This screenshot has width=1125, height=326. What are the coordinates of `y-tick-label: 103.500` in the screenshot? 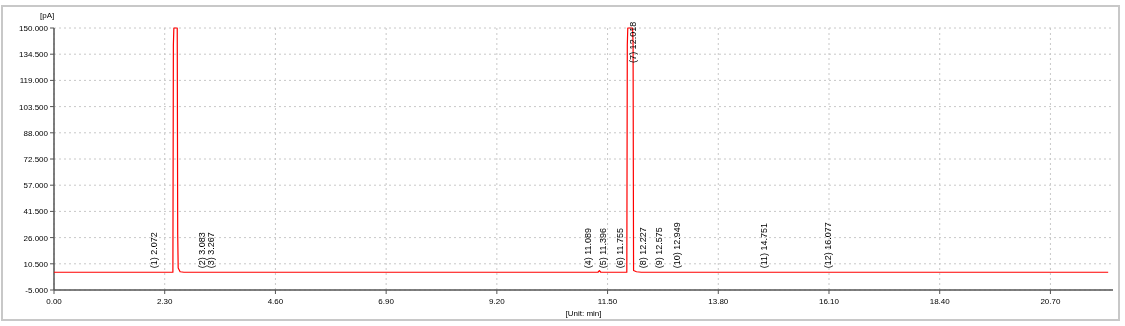 It's located at (34, 107).